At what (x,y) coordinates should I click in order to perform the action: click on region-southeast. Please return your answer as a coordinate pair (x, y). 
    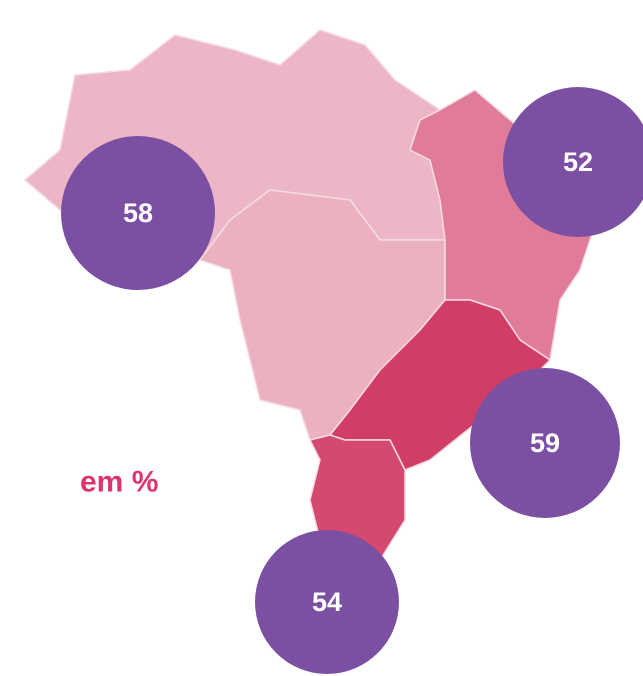
    Looking at the image, I should click on (440, 385).